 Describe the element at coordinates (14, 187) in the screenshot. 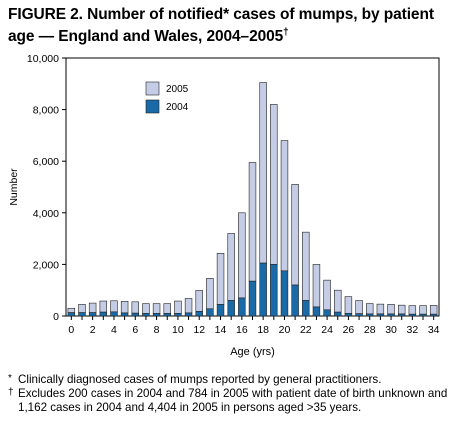

I see `y-axis-label: Number` at that location.